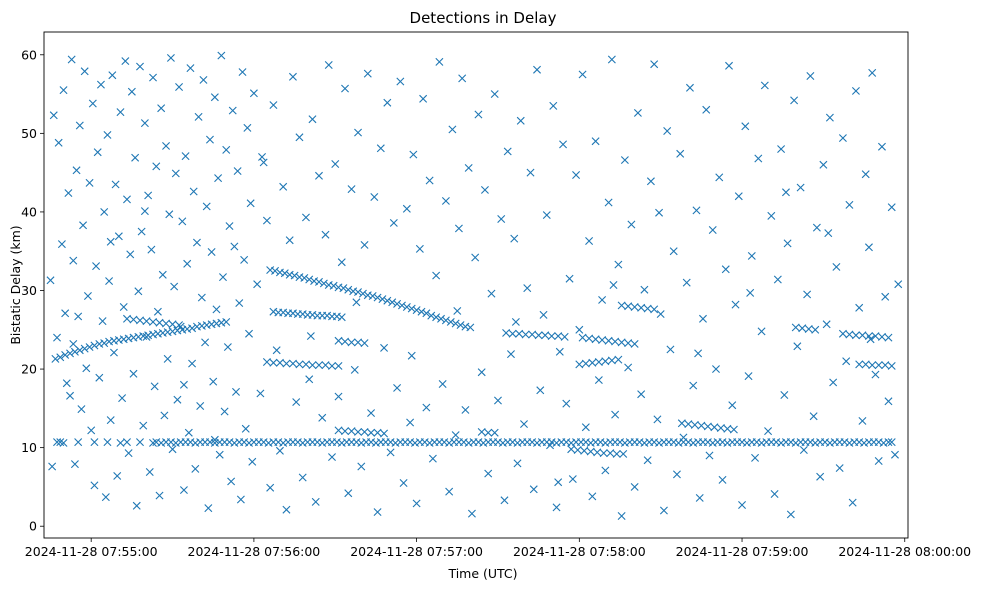  I want to click on x-tick-label-1: 2024-11-28 07:56:00, so click(254, 551).